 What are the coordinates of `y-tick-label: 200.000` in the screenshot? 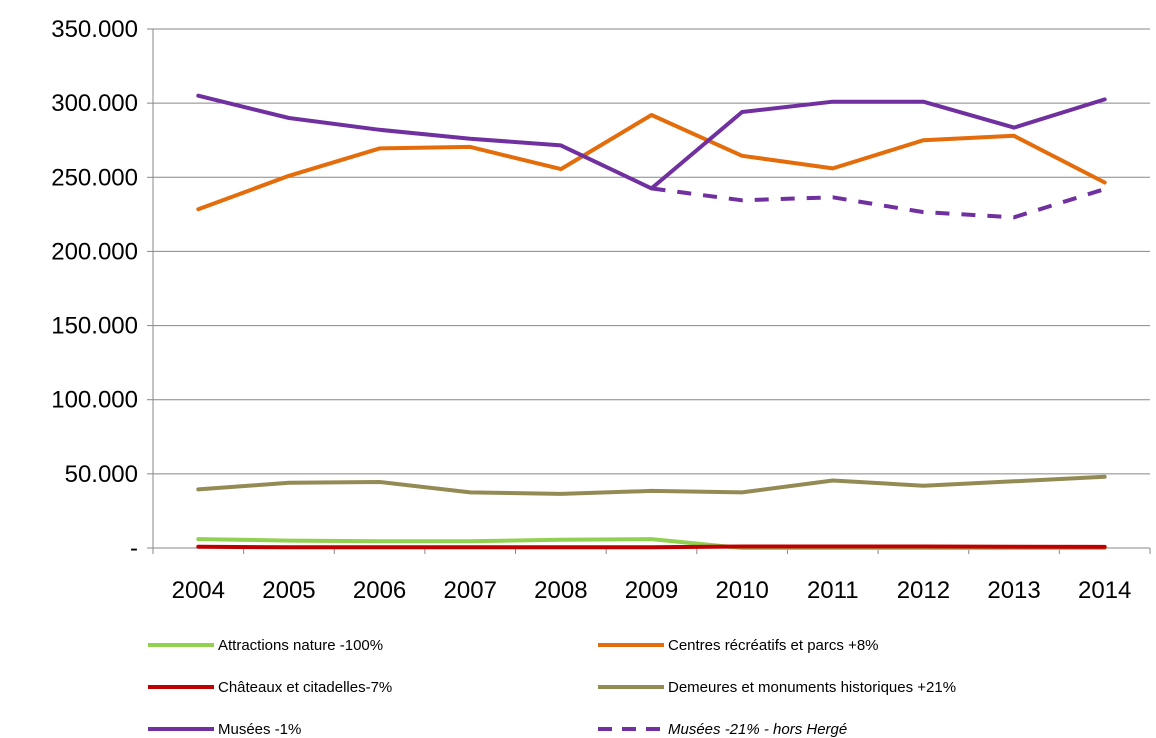 It's located at (94, 251).